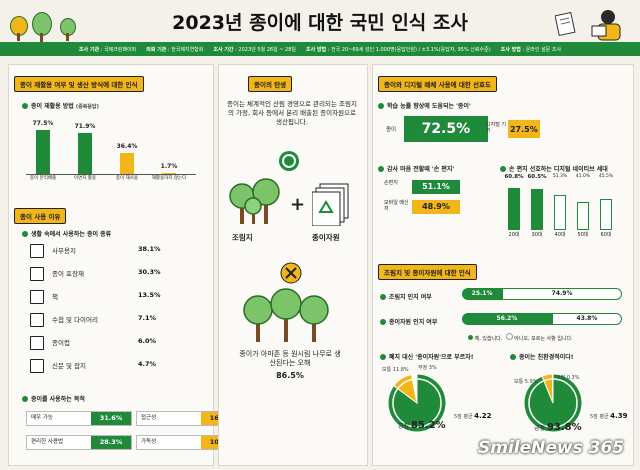 The image size is (640, 470). I want to click on pie-negative-label: 부정 3%, so click(427, 368).